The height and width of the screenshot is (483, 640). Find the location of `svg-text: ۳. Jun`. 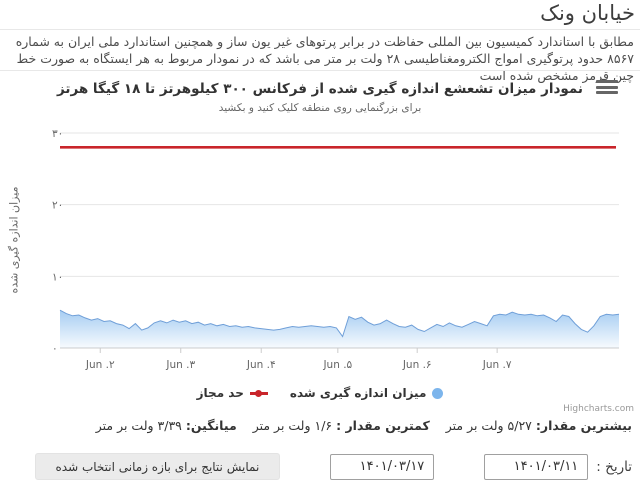

svg-text: ۳. Jun is located at coordinates (180, 365).